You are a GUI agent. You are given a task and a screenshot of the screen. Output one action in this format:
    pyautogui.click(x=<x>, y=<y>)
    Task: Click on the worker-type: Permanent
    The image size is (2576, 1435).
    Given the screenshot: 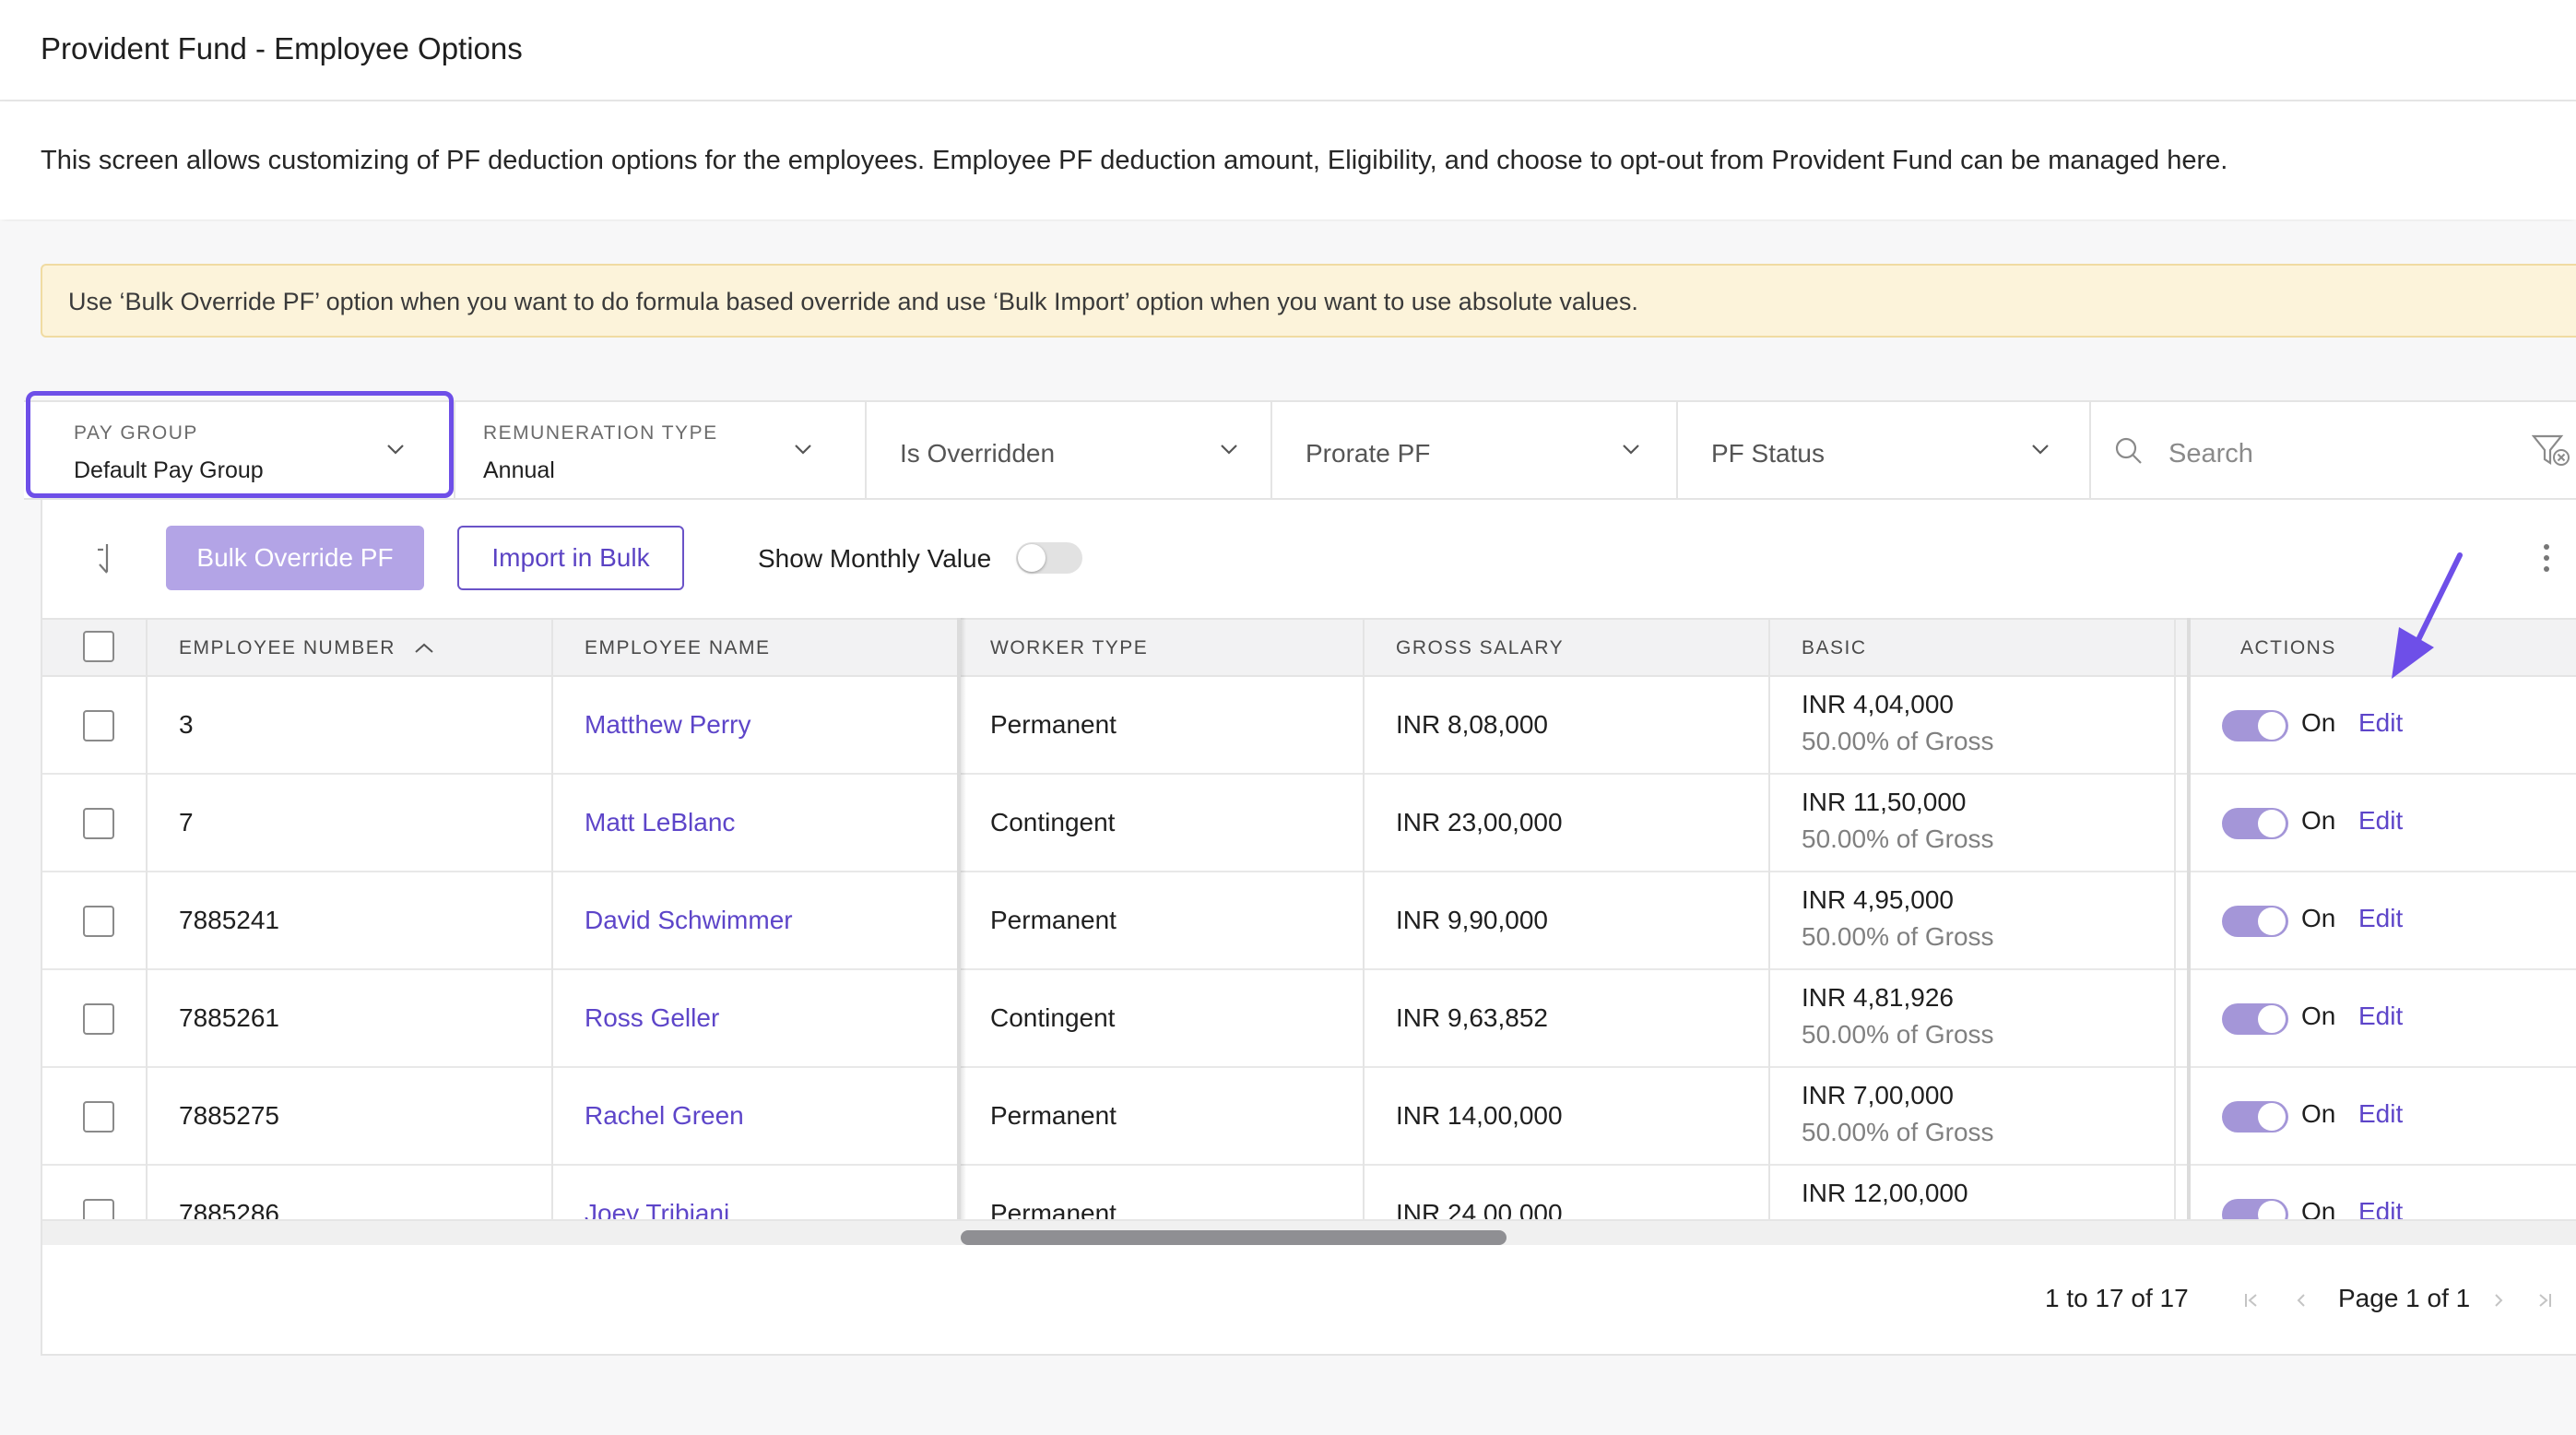 What is the action you would take?
    pyautogui.click(x=1053, y=725)
    